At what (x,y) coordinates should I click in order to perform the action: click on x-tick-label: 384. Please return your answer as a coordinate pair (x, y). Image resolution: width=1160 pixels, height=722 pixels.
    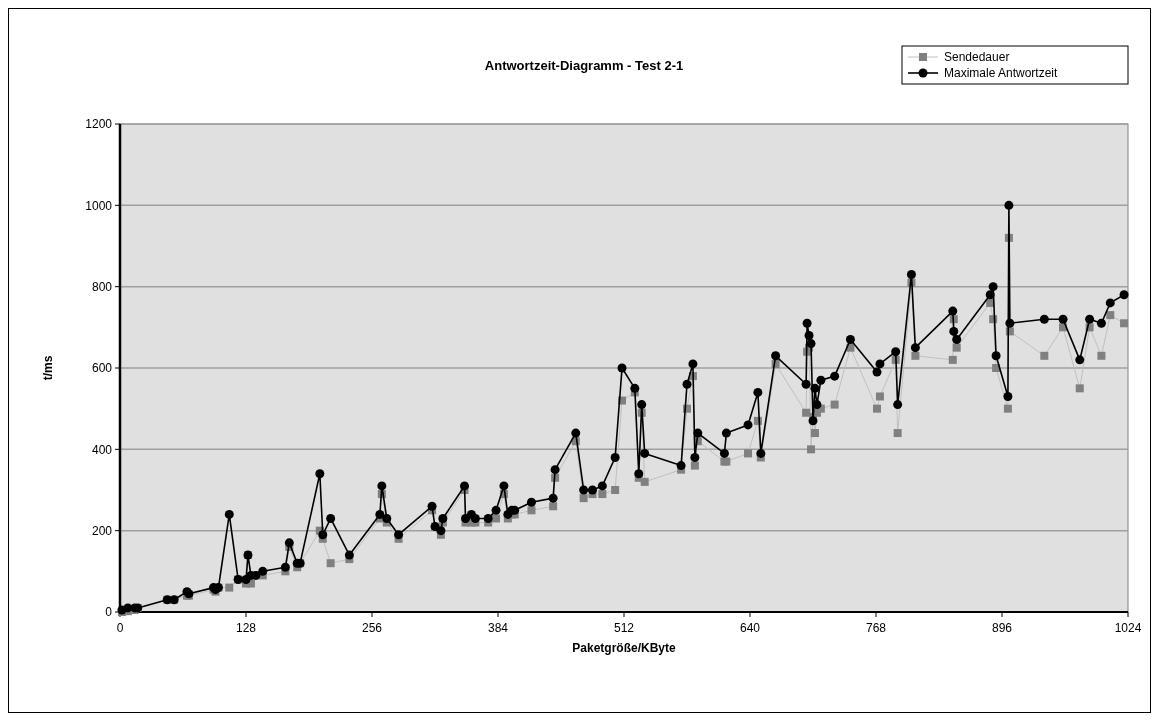
    Looking at the image, I should click on (498, 628).